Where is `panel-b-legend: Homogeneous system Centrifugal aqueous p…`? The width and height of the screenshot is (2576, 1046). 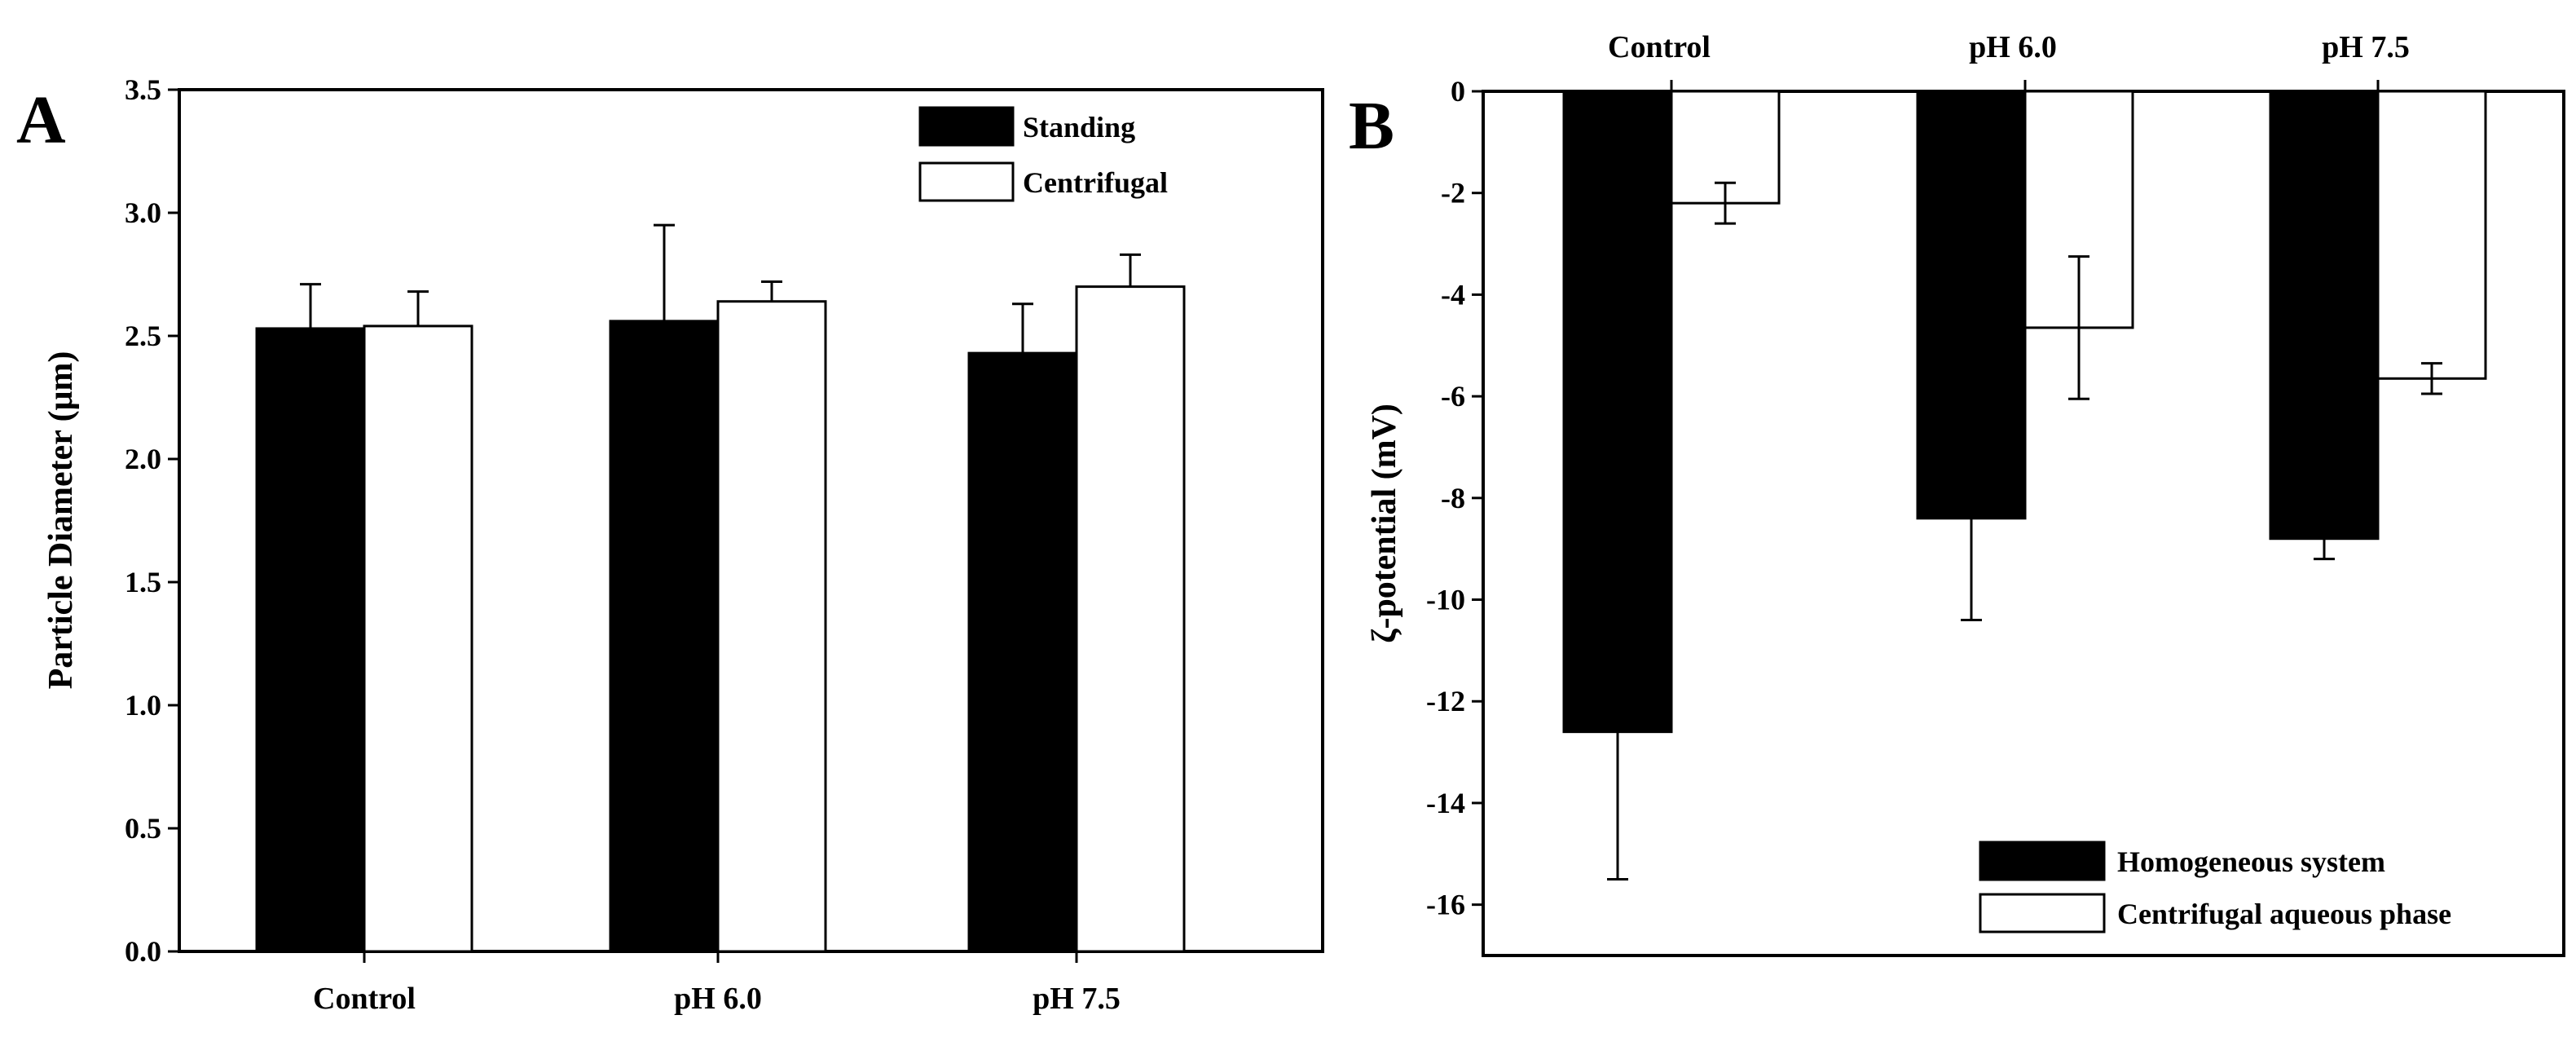 panel-b-legend: Homogeneous system Centrifugal aqueous p… is located at coordinates (2215, 887).